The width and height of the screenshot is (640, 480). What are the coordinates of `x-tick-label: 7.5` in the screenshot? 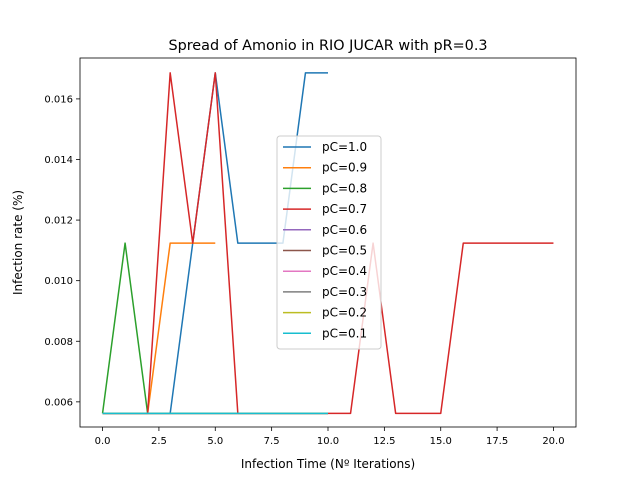 It's located at (272, 441).